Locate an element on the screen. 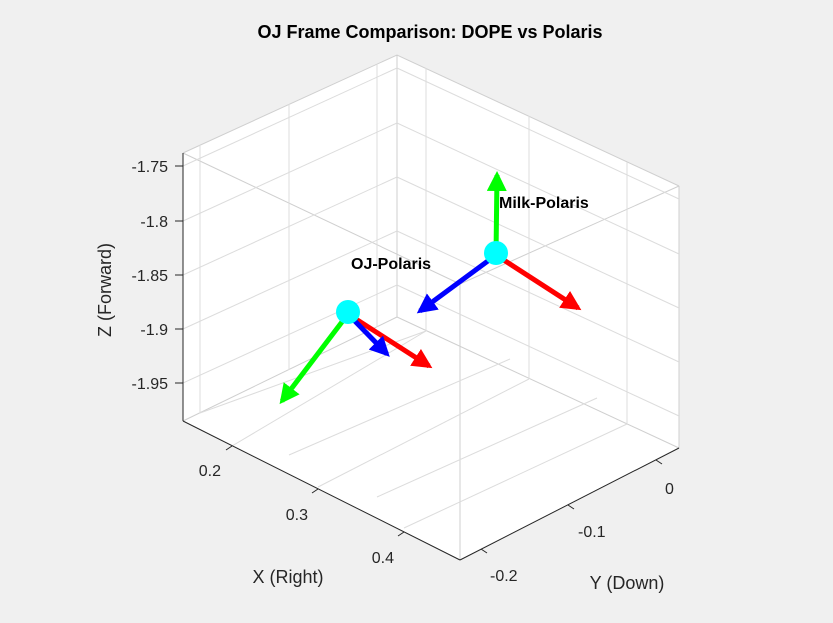 This screenshot has height=623, width=833. frame-milk-polaris: Milk-Polaris is located at coordinates (502, 242).